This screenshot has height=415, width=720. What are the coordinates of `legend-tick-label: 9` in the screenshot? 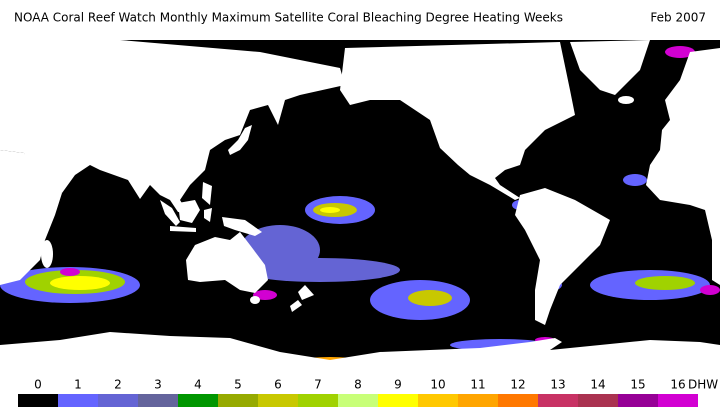 It's located at (398, 385).